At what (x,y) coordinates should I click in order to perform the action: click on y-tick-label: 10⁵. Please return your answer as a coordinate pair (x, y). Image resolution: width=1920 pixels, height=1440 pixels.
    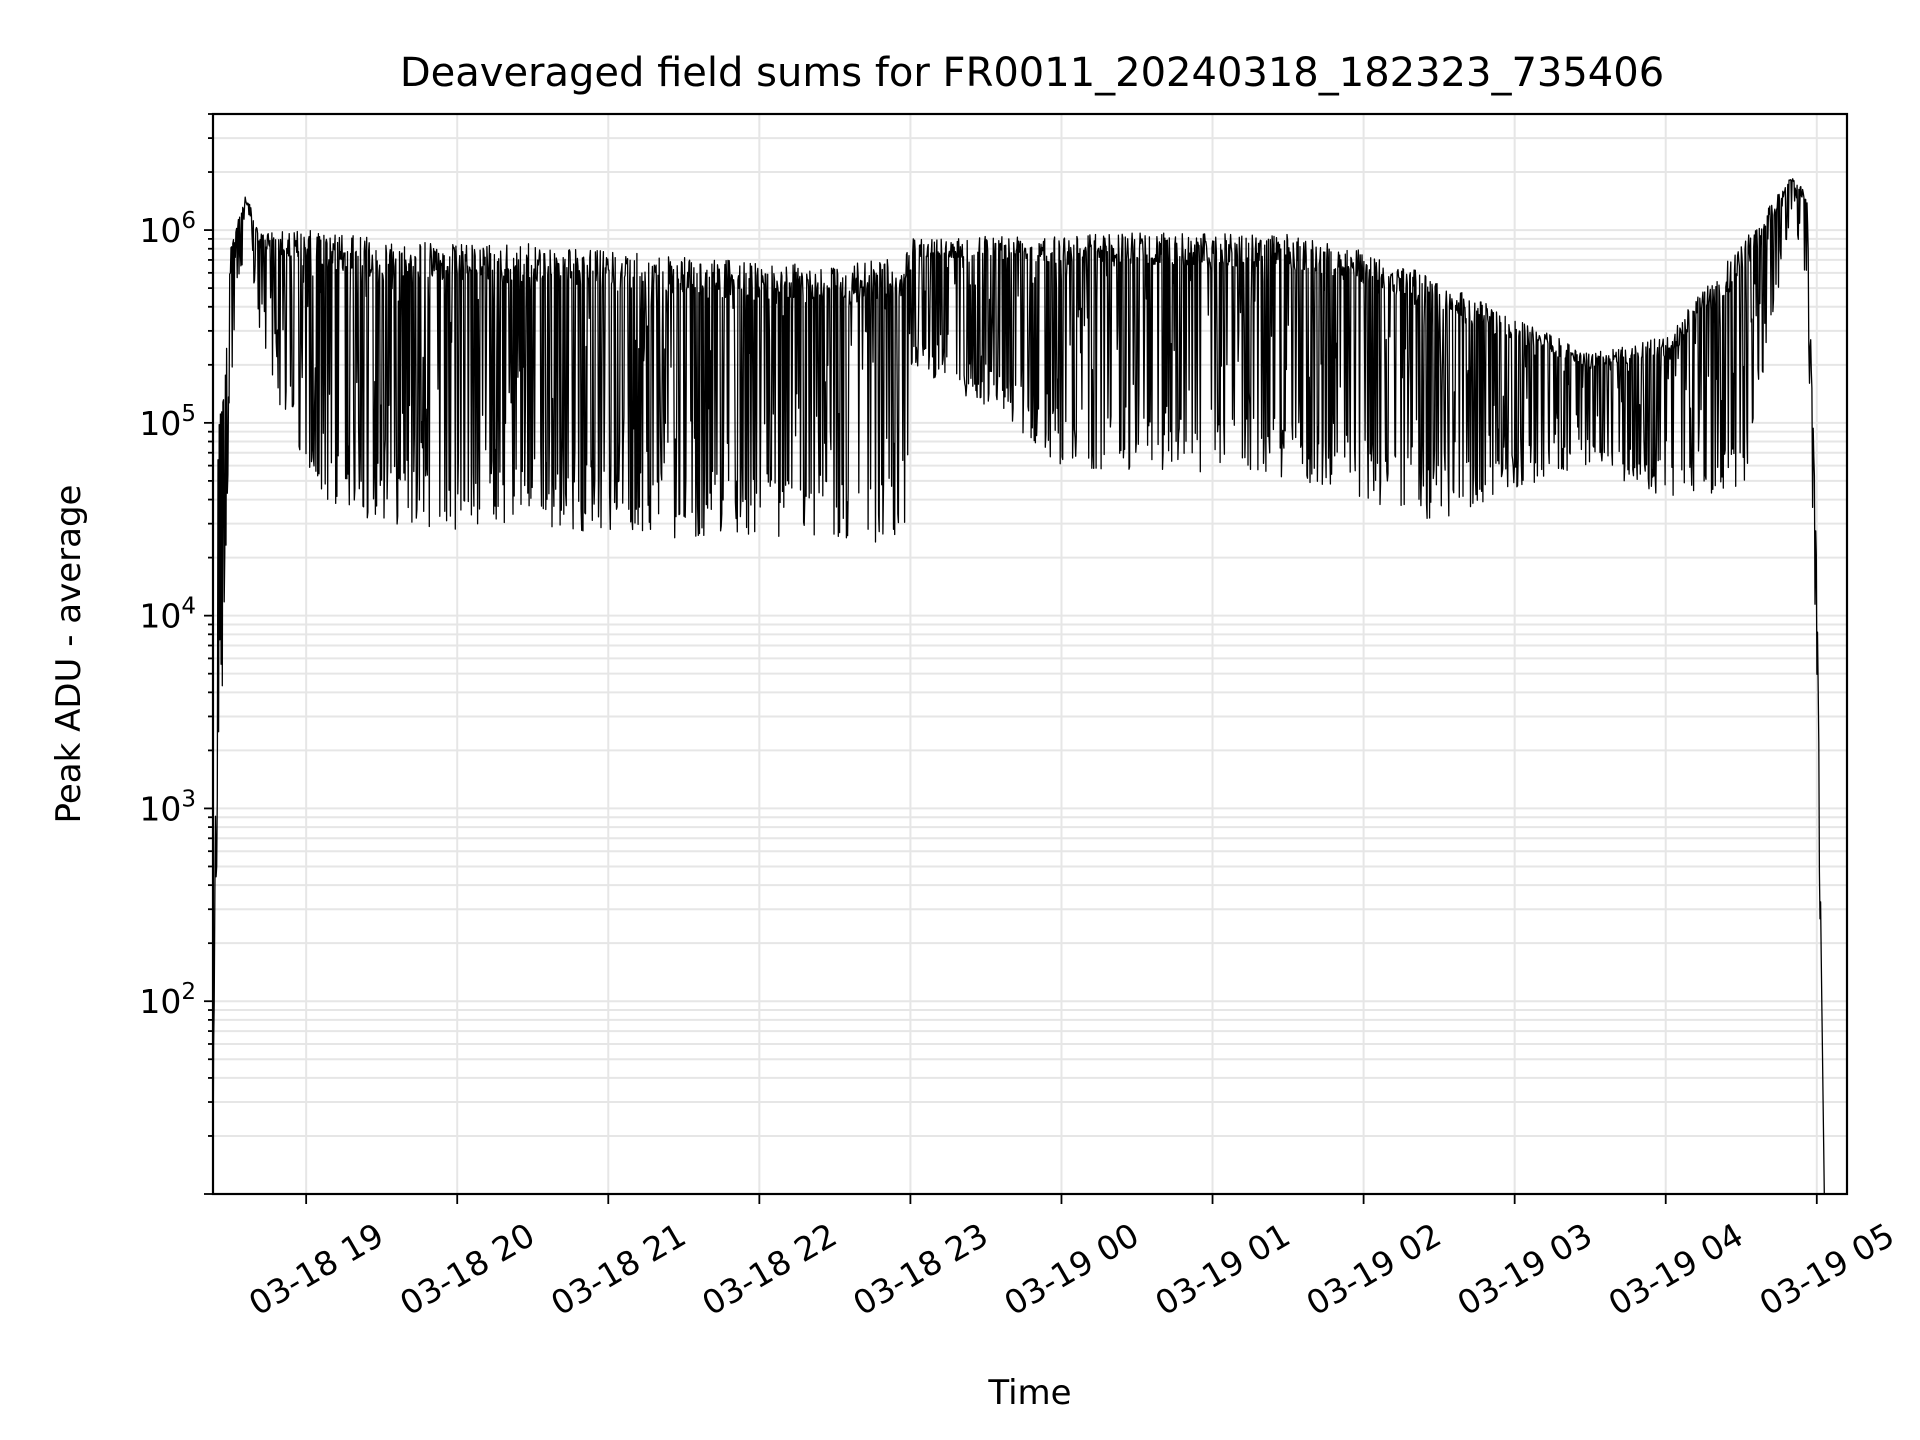
    Looking at the image, I should click on (167, 422).